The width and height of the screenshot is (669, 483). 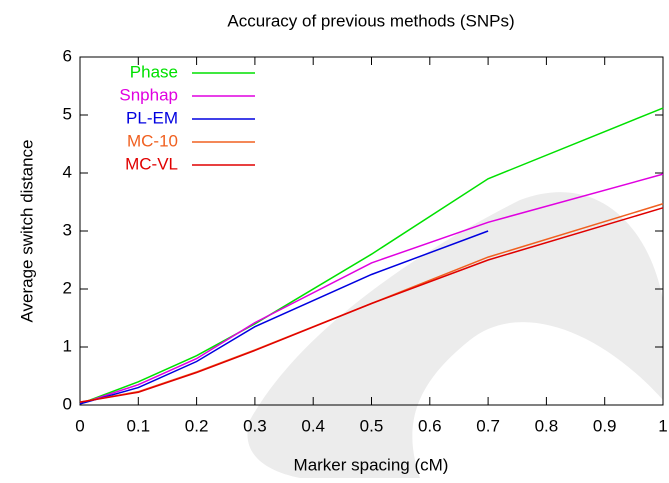 I want to click on legend-label: MC-10, so click(x=152, y=140).